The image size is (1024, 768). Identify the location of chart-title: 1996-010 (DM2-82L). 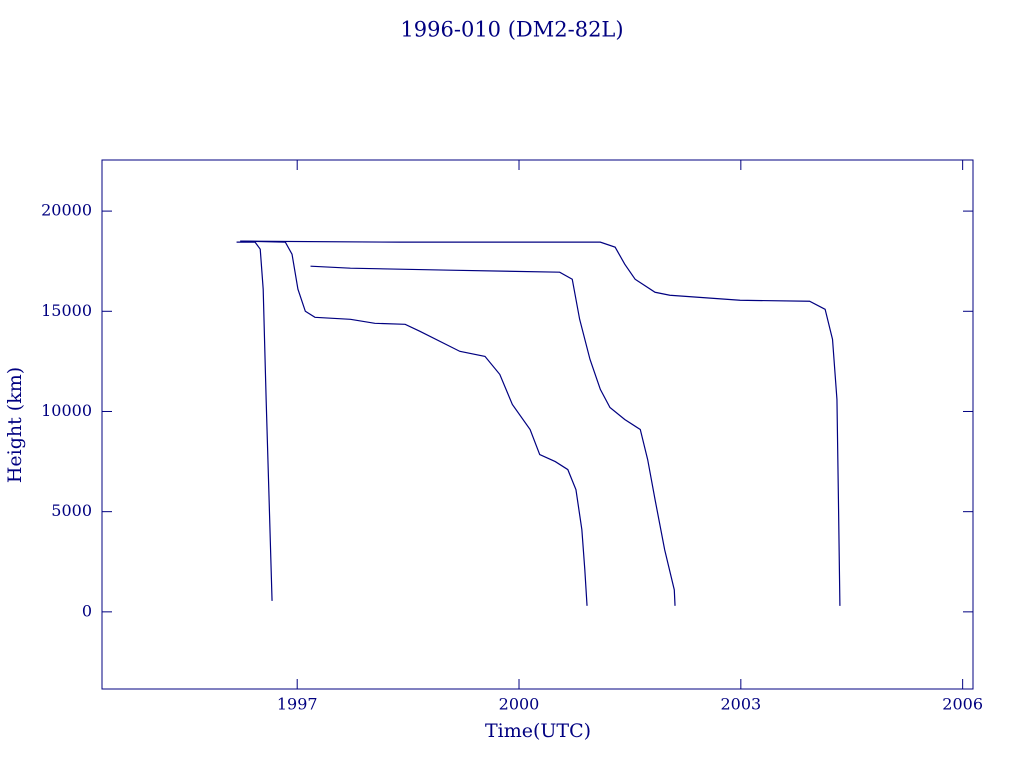
(511, 30).